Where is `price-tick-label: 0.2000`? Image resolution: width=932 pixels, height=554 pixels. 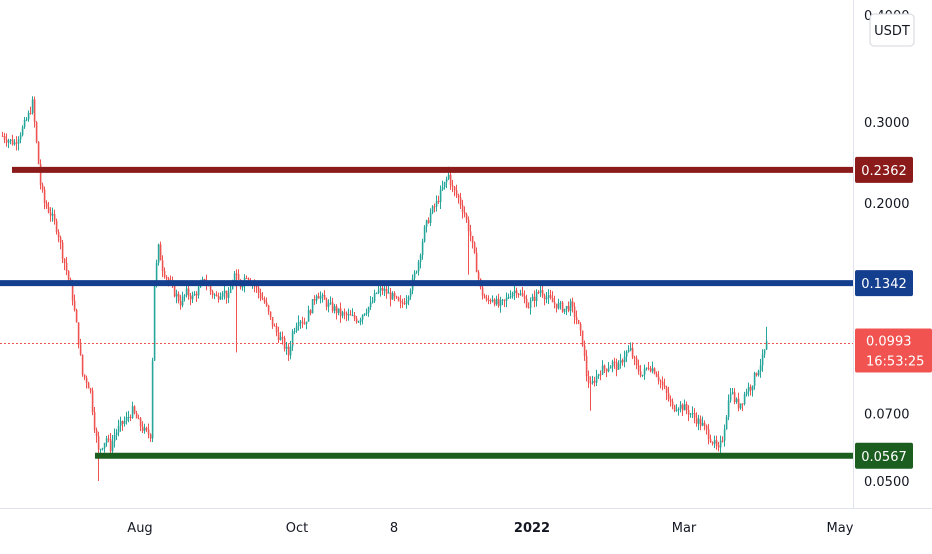
price-tick-label: 0.2000 is located at coordinates (887, 204).